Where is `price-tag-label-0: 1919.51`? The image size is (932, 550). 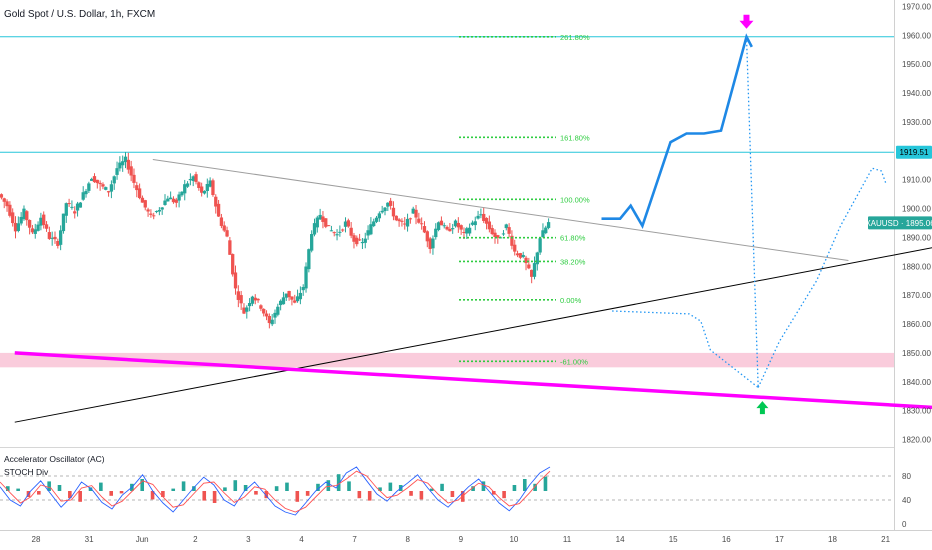
price-tag-label-0: 1919.51 is located at coordinates (914, 152).